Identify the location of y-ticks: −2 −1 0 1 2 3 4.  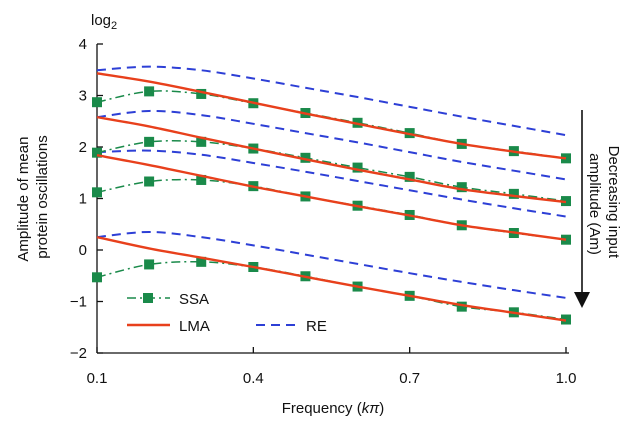
(86, 199).